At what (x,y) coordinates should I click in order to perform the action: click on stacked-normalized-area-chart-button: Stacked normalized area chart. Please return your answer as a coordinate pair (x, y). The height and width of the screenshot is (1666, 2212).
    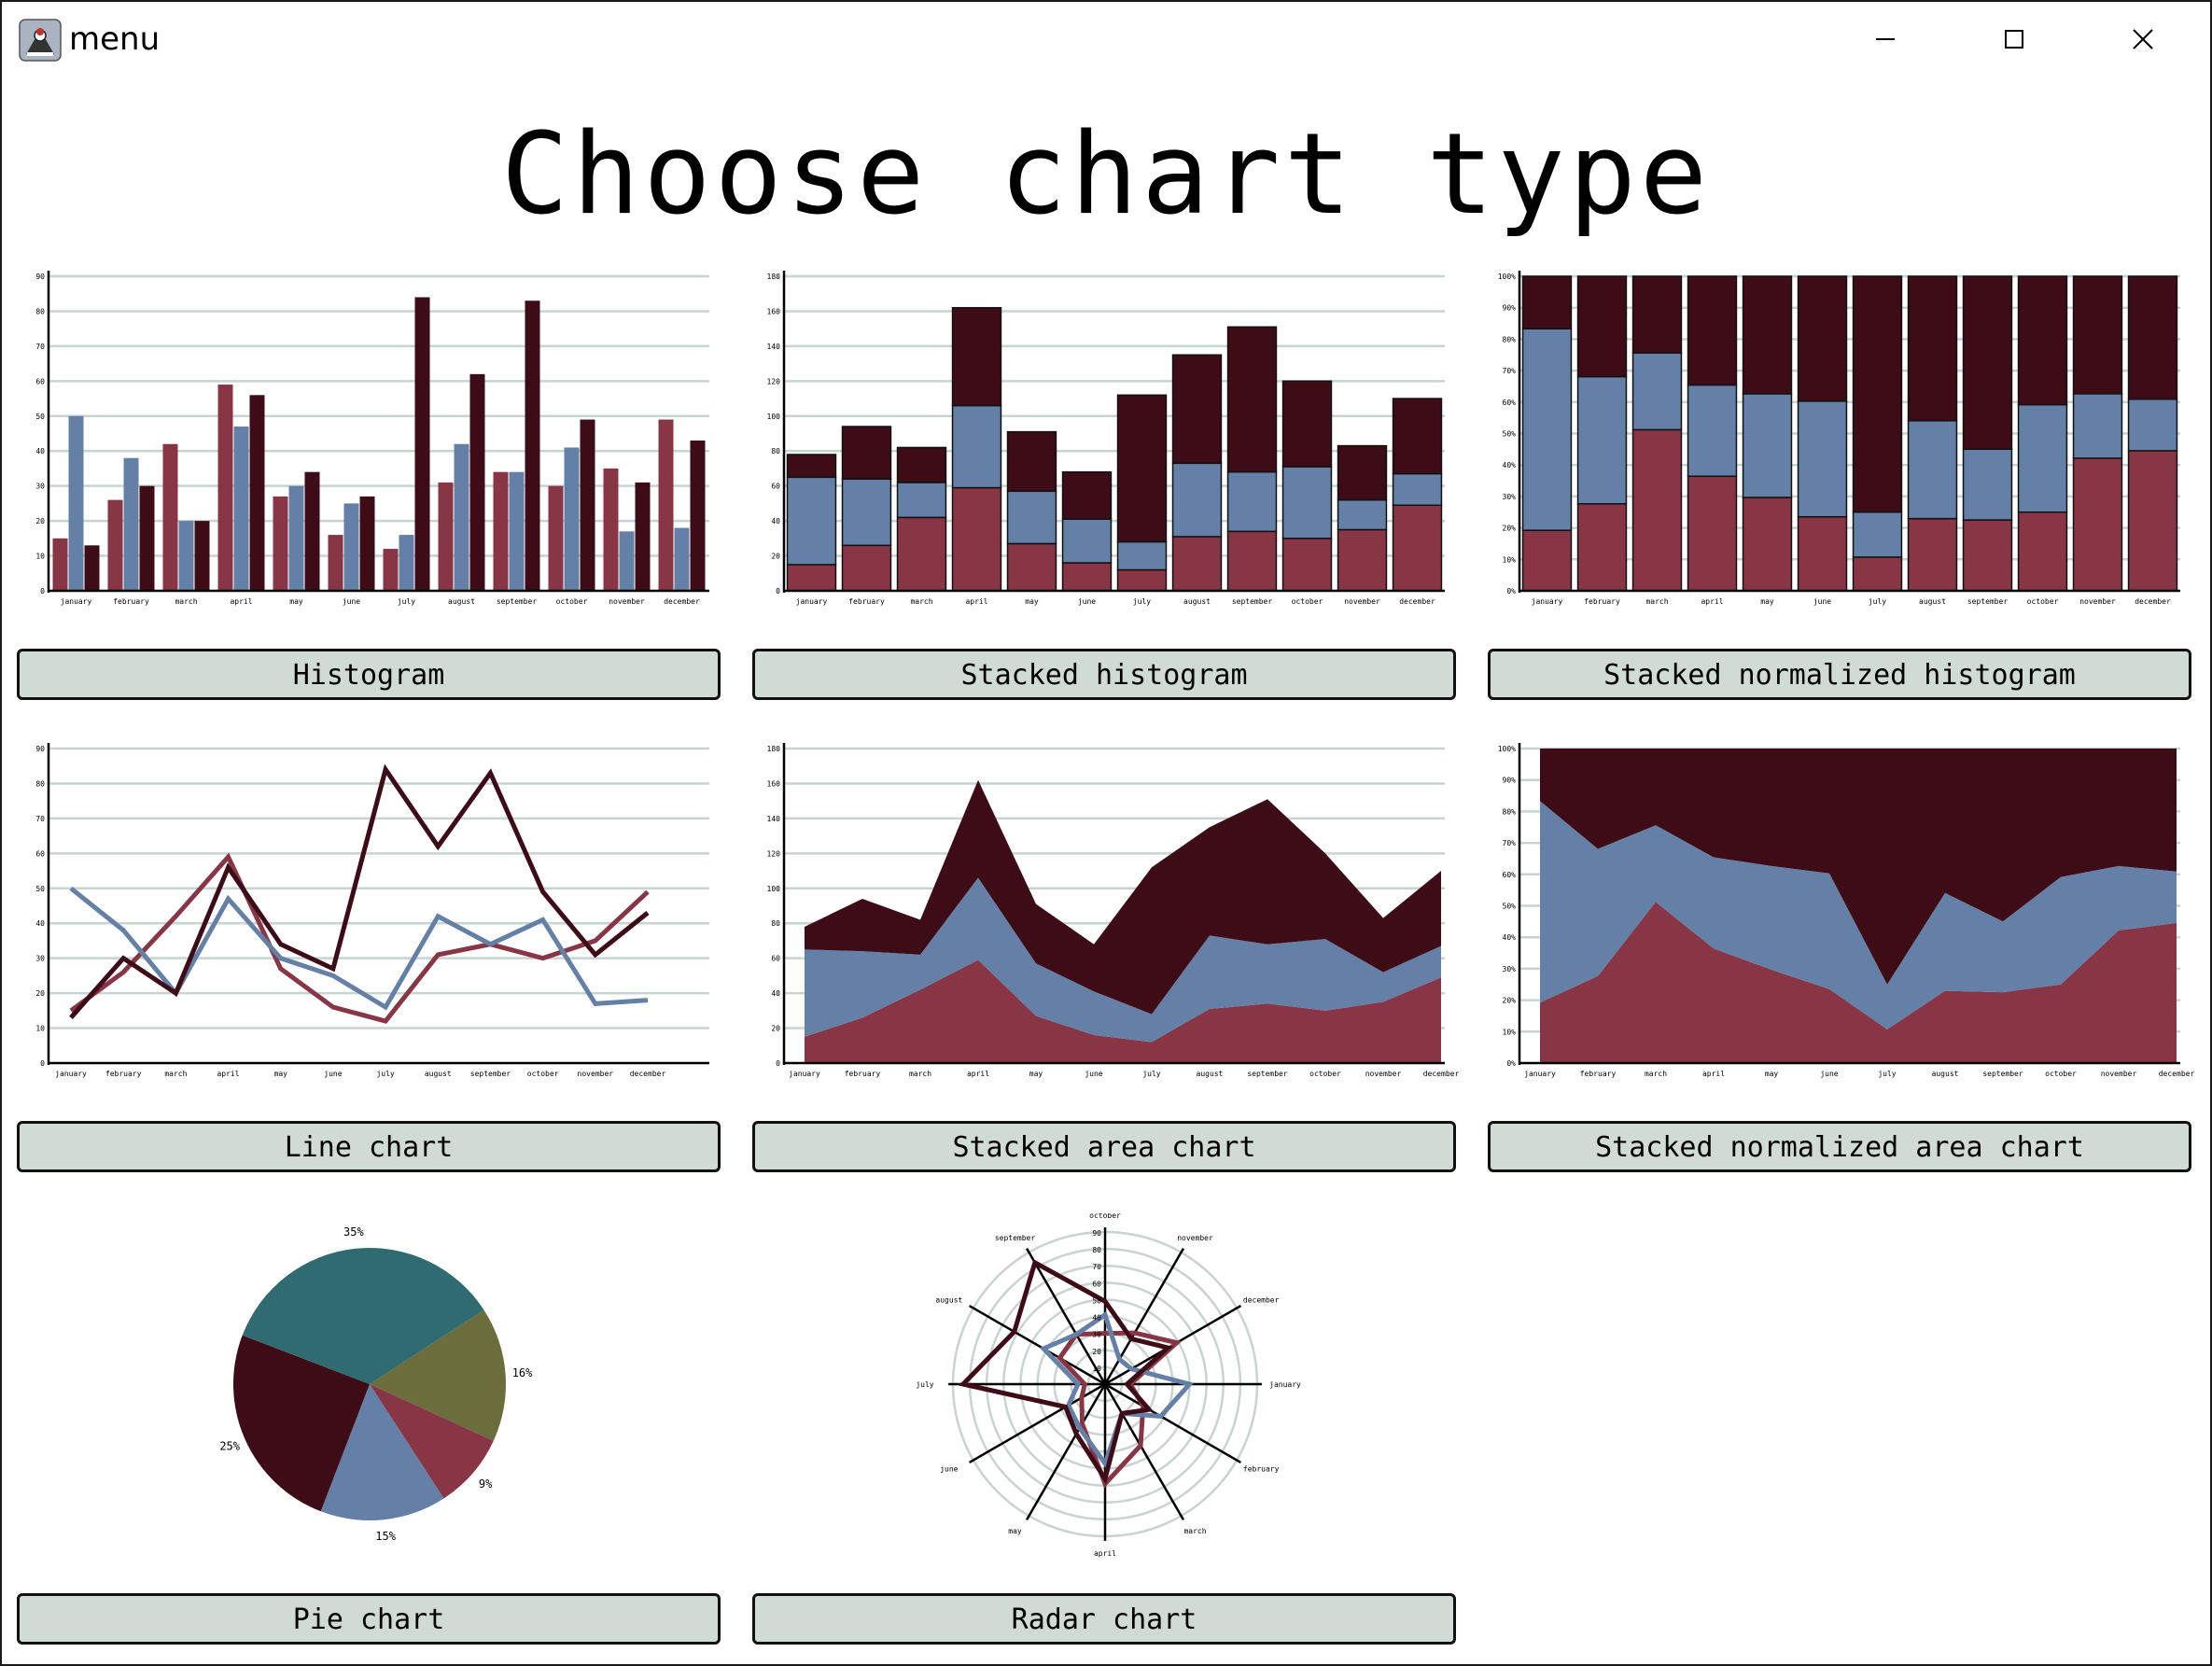
    Looking at the image, I should click on (1839, 1146).